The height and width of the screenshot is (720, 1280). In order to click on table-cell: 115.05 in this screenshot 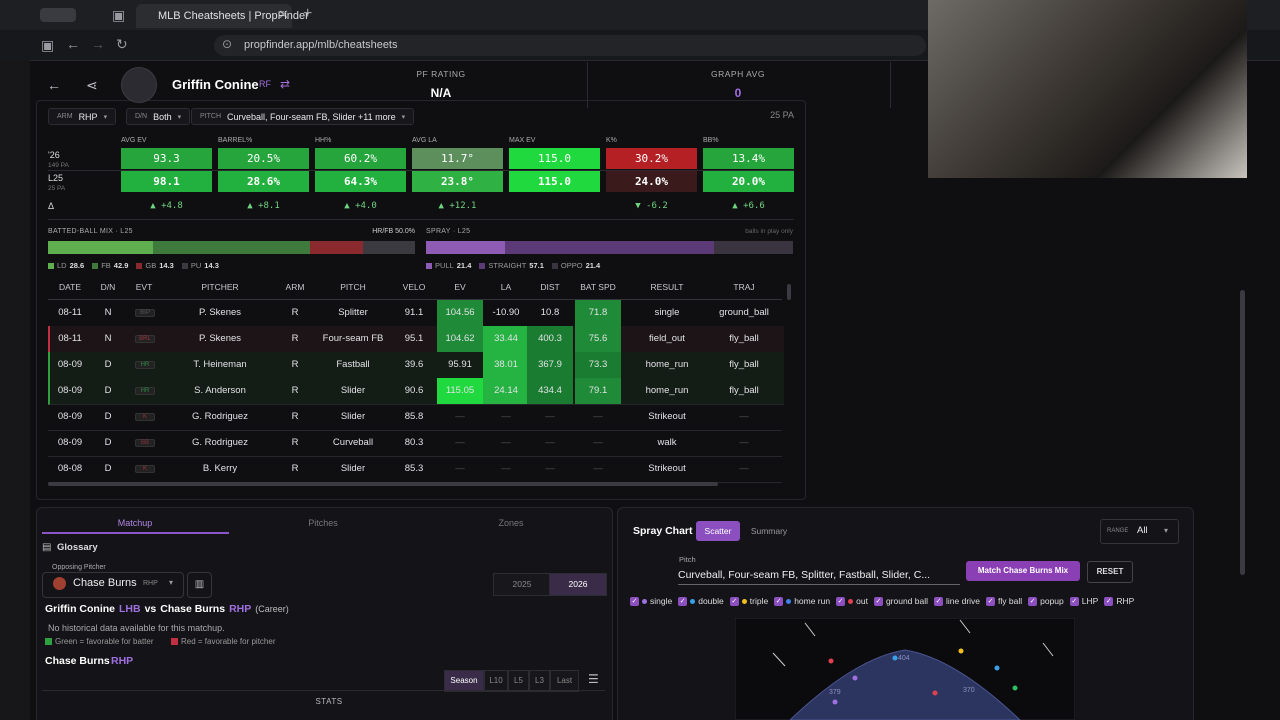, I will do `click(460, 390)`.